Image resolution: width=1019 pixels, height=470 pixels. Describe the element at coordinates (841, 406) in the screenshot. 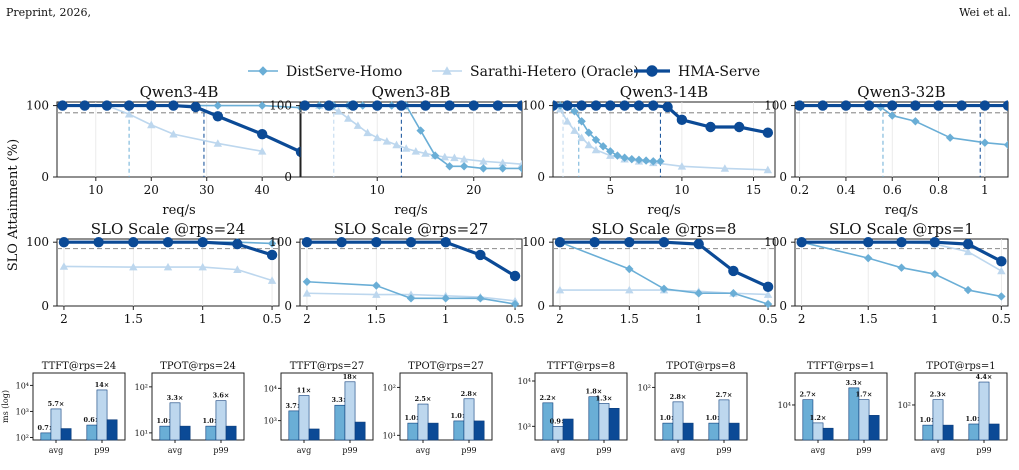

I see `axes-frame` at that location.